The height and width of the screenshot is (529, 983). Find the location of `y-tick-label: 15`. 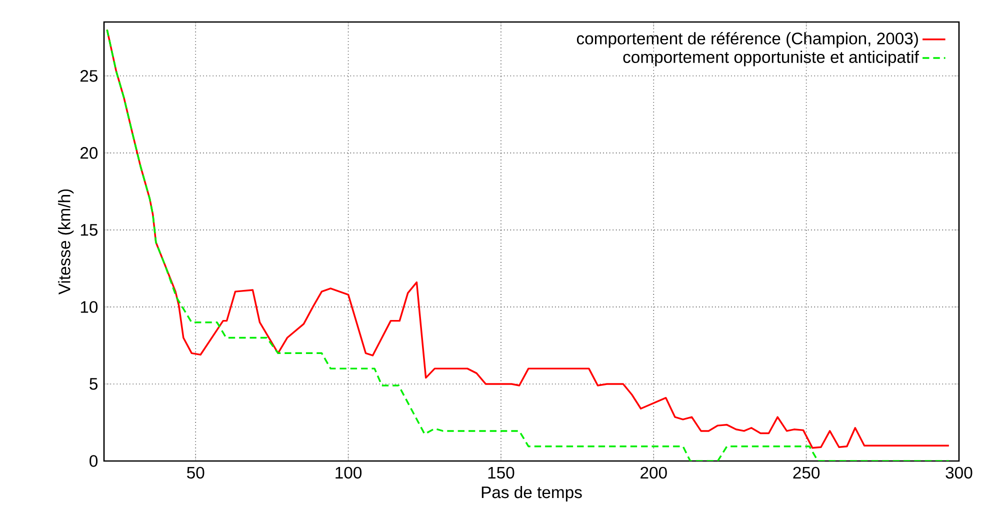

y-tick-label: 15 is located at coordinates (89, 230).